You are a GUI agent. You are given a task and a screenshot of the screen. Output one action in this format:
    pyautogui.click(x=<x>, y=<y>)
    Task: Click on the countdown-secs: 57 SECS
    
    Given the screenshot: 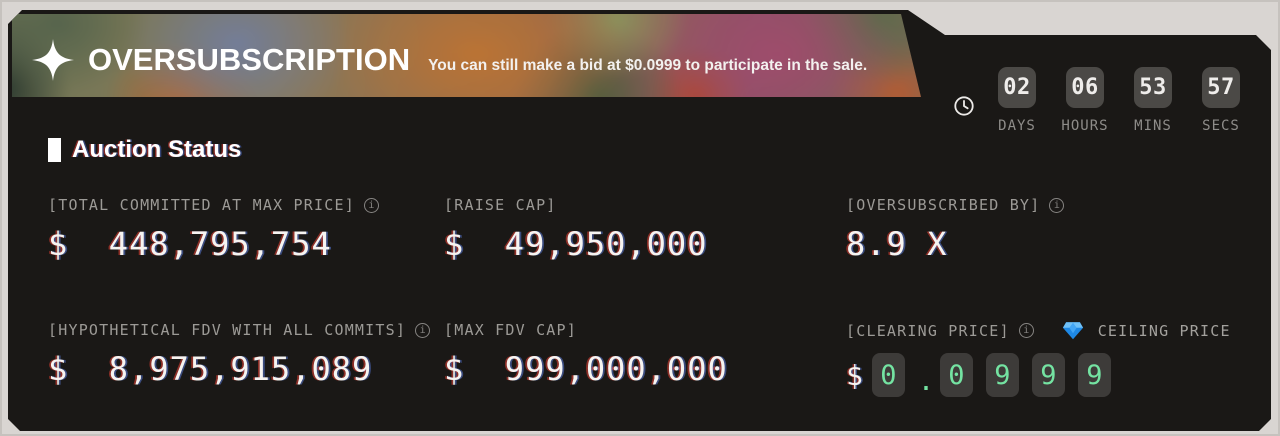 What is the action you would take?
    pyautogui.click(x=1221, y=100)
    